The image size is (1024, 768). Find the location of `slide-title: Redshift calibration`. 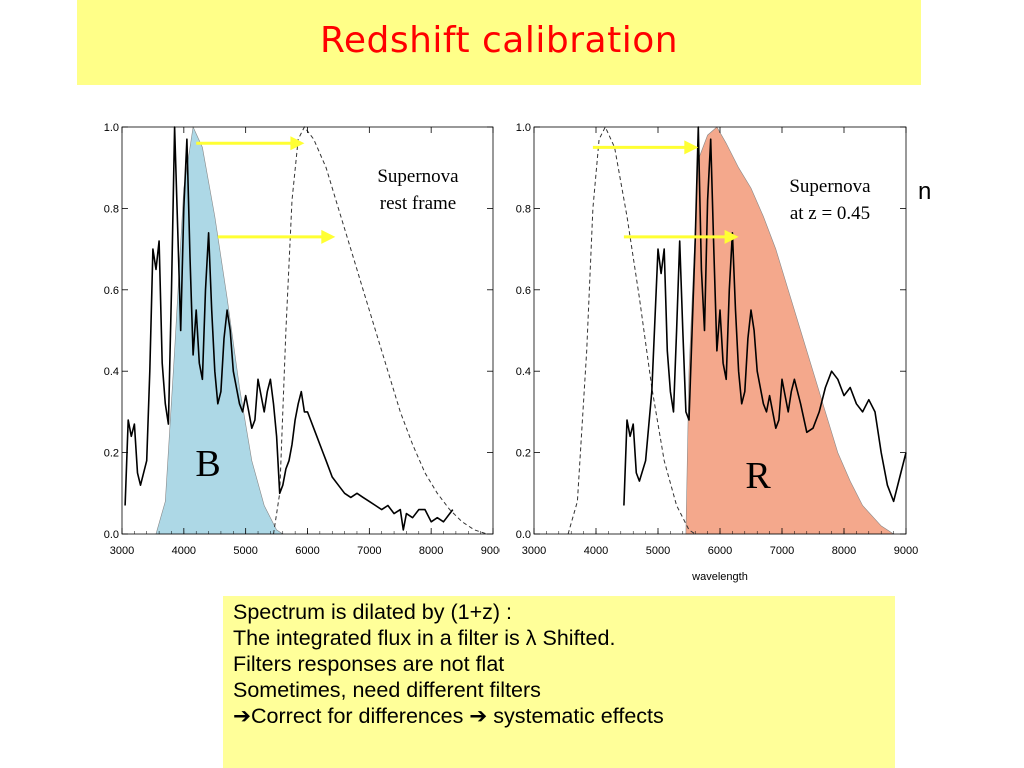

slide-title: Redshift calibration is located at coordinates (499, 40).